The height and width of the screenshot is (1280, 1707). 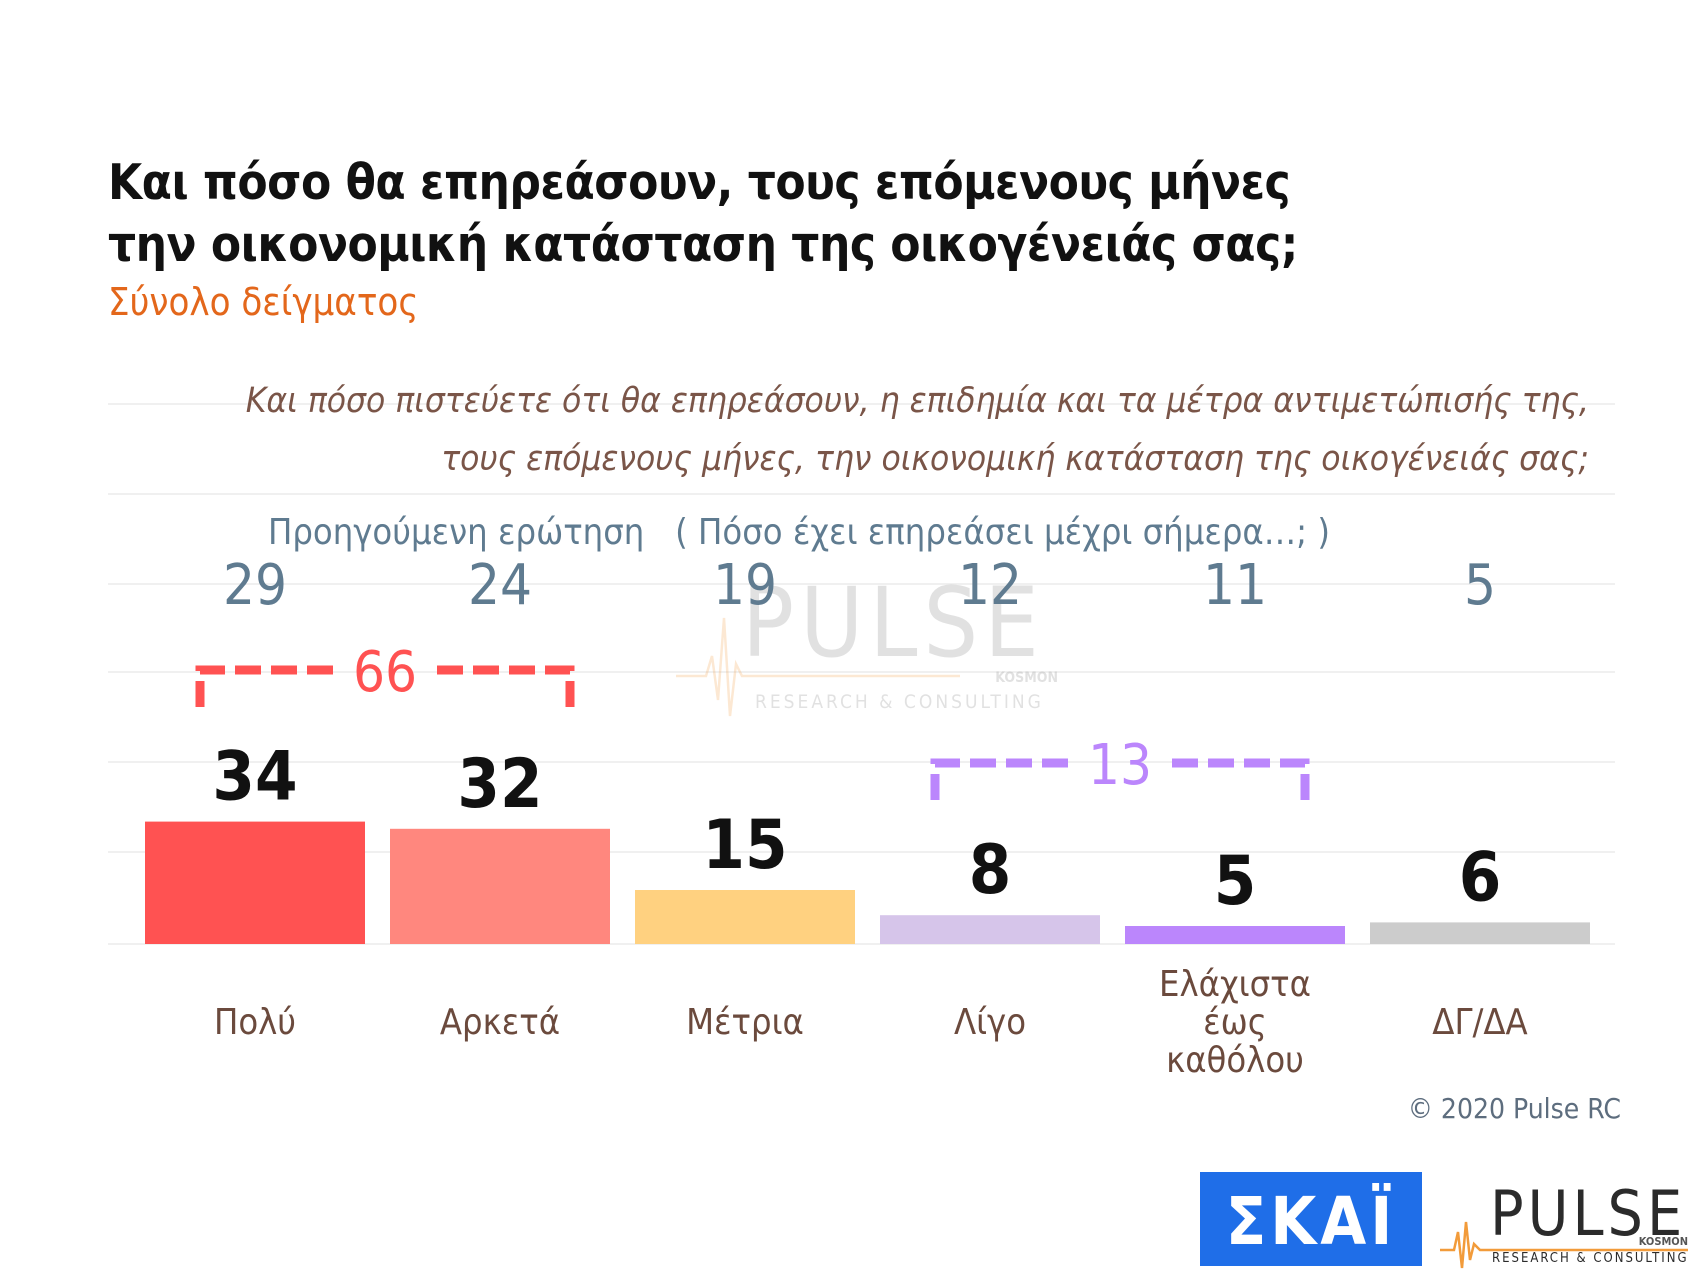 What do you see at coordinates (1514, 1108) in the screenshot?
I see `copyright: © 2020 Pulse RC` at bounding box center [1514, 1108].